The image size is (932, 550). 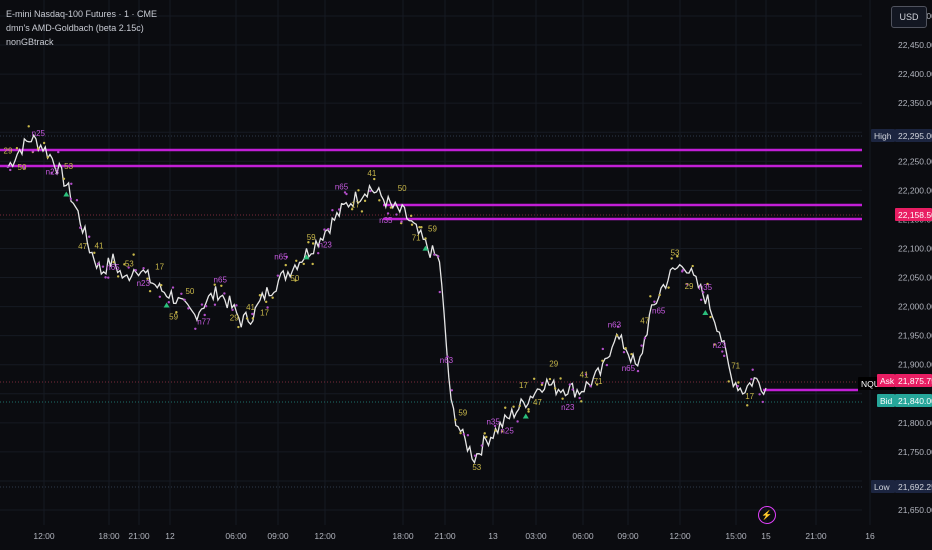 What do you see at coordinates (139, 536) in the screenshot?
I see `time-tick-label: 21:00` at bounding box center [139, 536].